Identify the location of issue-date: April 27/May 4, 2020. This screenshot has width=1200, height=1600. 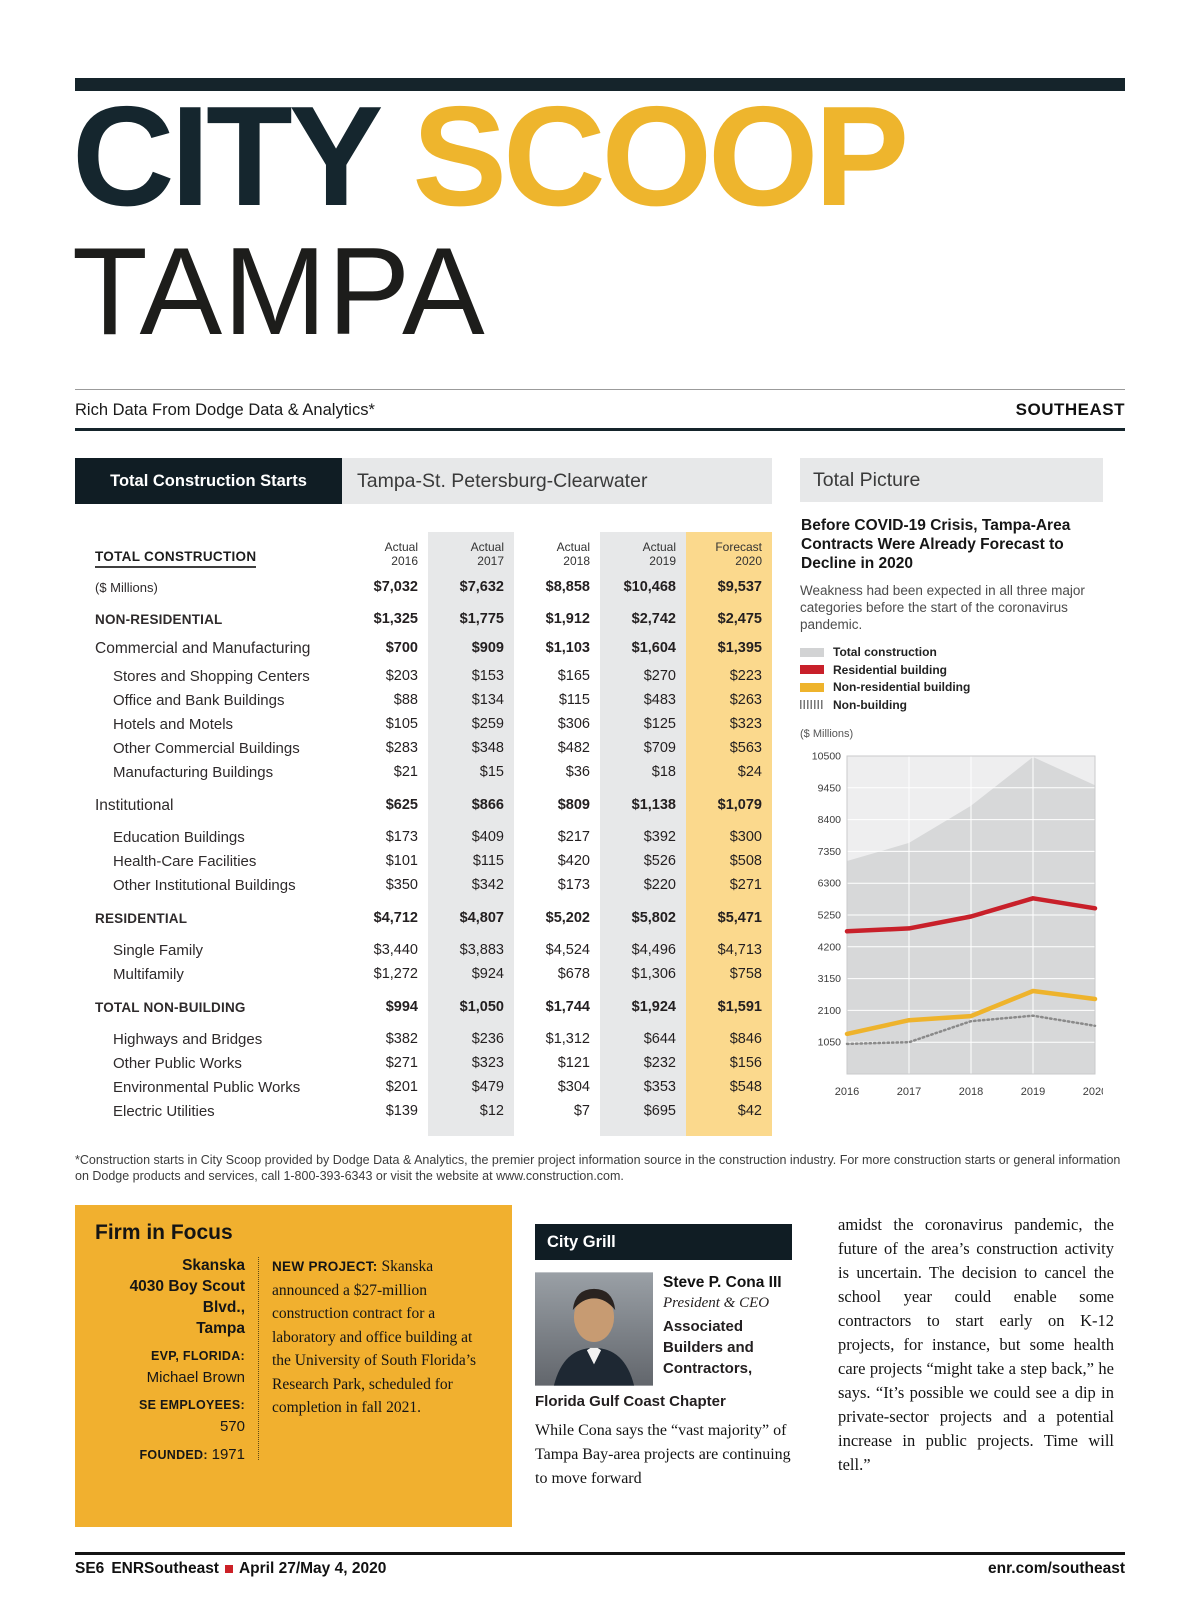
(312, 1568).